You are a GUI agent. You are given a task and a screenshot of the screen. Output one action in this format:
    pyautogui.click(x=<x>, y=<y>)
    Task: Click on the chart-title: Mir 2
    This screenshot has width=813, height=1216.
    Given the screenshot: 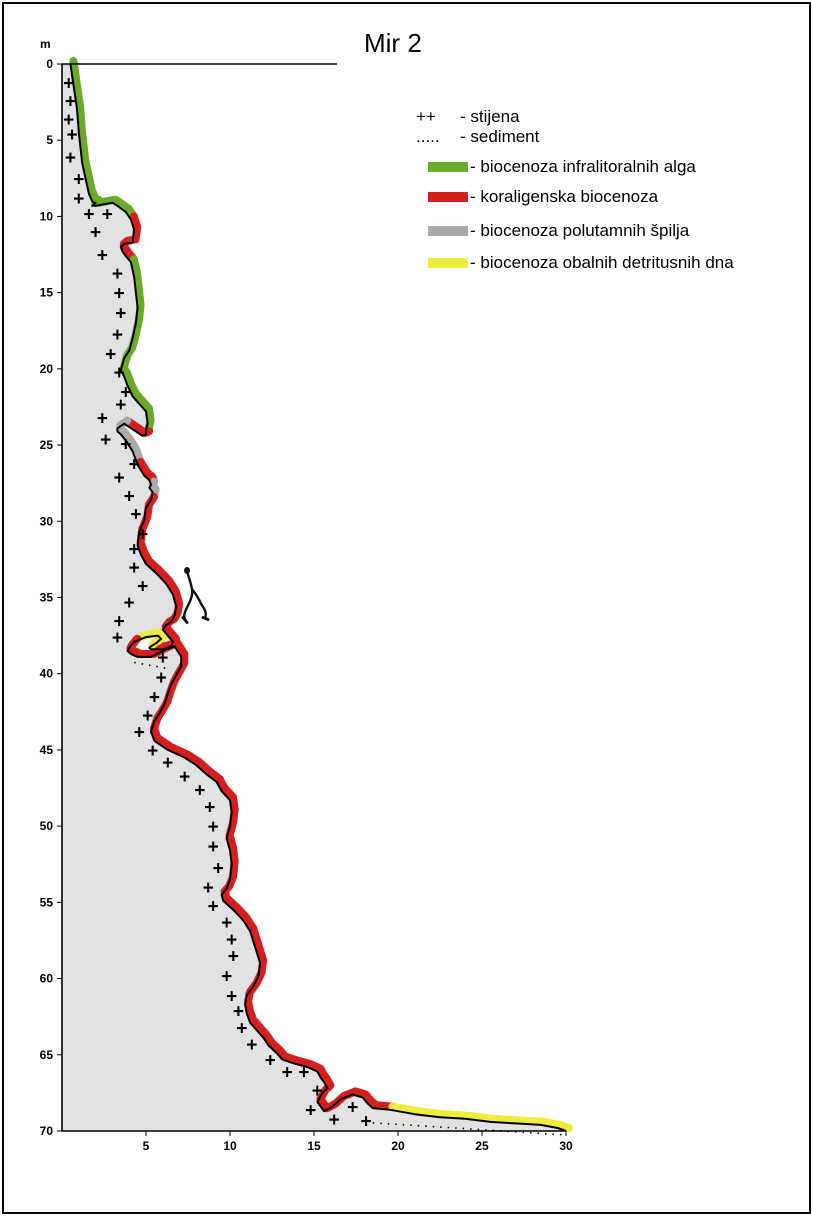 What is the action you would take?
    pyautogui.click(x=393, y=43)
    